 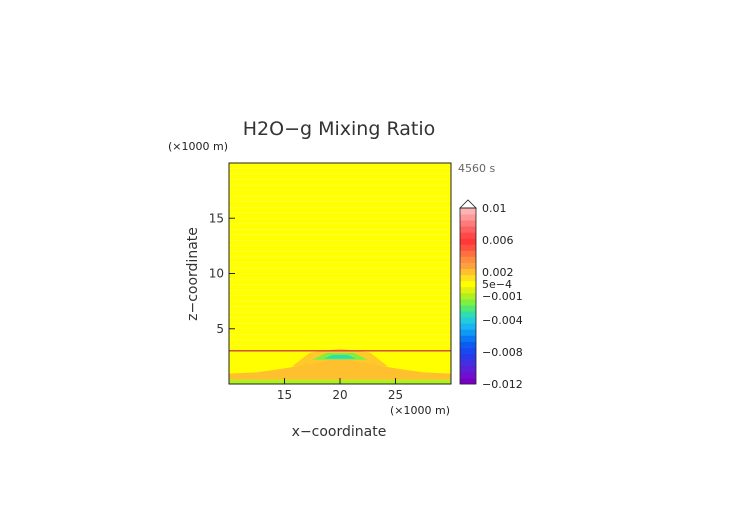 I want to click on plot-area, so click(x=340, y=273).